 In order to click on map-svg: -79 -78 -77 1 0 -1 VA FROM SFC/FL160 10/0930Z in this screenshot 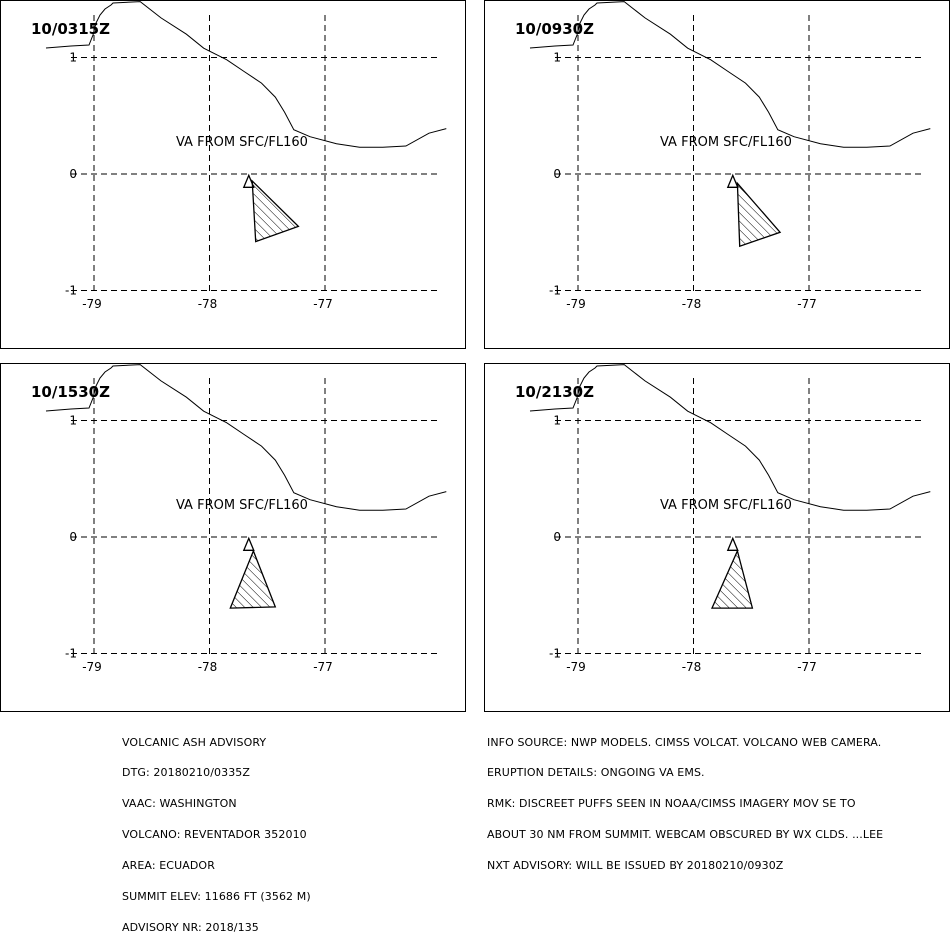, I will do `click(723, 156)`.